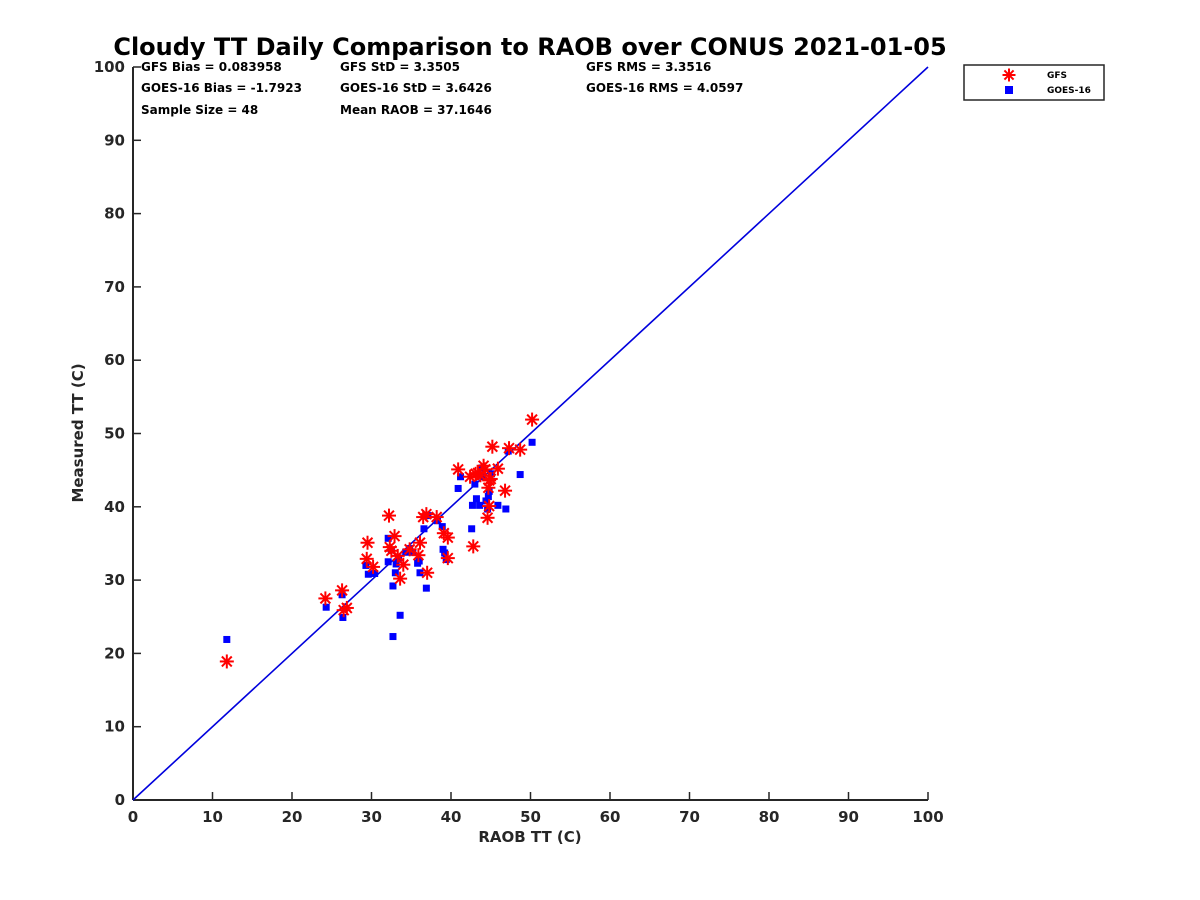  What do you see at coordinates (114, 287) in the screenshot?
I see `y-tick-label: 70` at bounding box center [114, 287].